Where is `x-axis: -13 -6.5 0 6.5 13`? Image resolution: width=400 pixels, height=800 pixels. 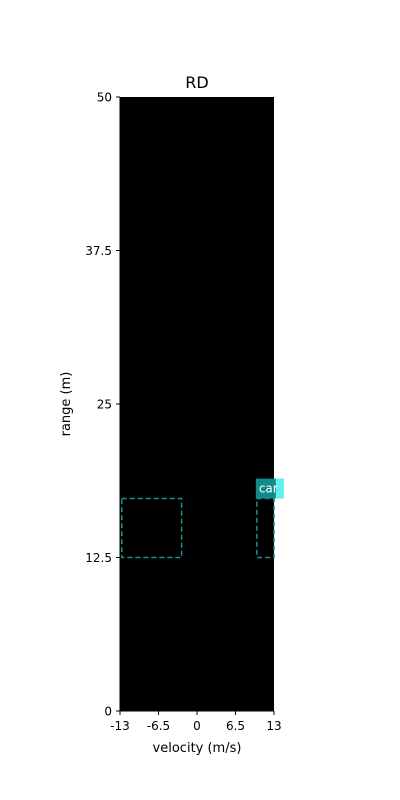 x-axis: -13 -6.5 0 6.5 13 is located at coordinates (196, 721).